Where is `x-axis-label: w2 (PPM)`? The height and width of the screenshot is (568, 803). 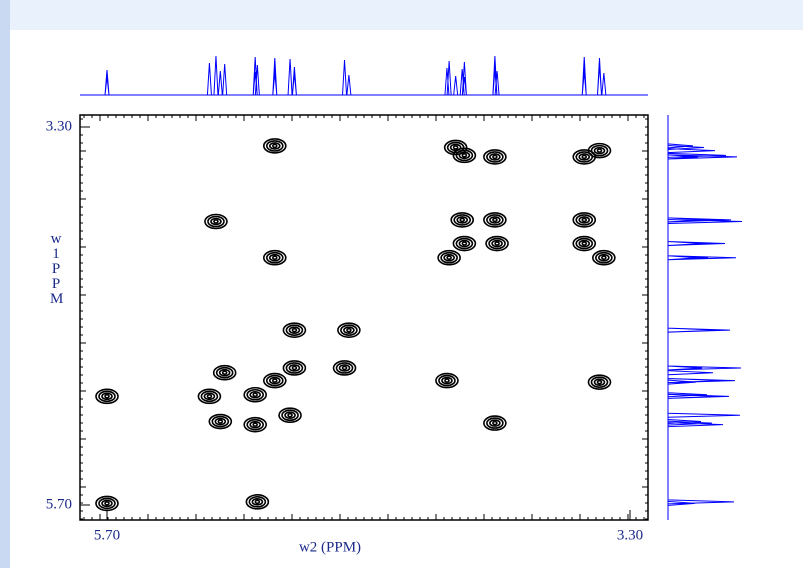
x-axis-label: w2 (PPM) is located at coordinates (330, 547).